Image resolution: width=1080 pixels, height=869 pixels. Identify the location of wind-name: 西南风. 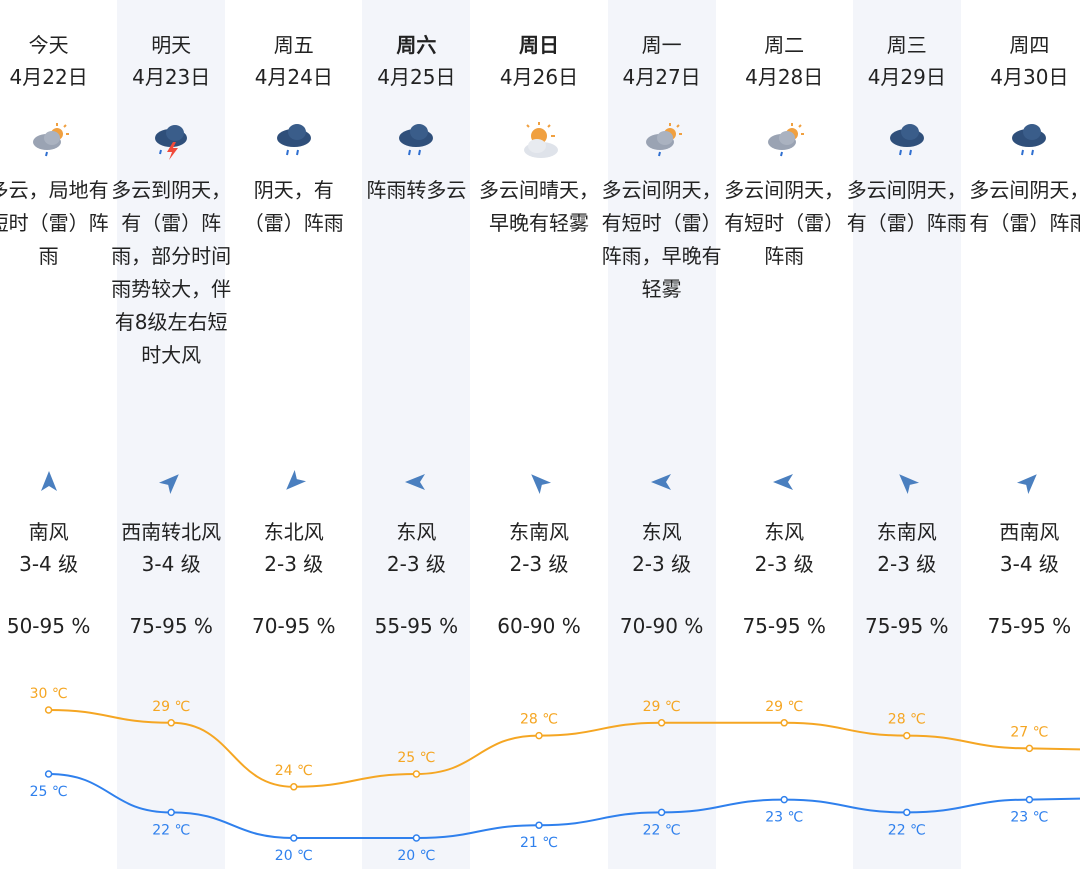
(1029, 532).